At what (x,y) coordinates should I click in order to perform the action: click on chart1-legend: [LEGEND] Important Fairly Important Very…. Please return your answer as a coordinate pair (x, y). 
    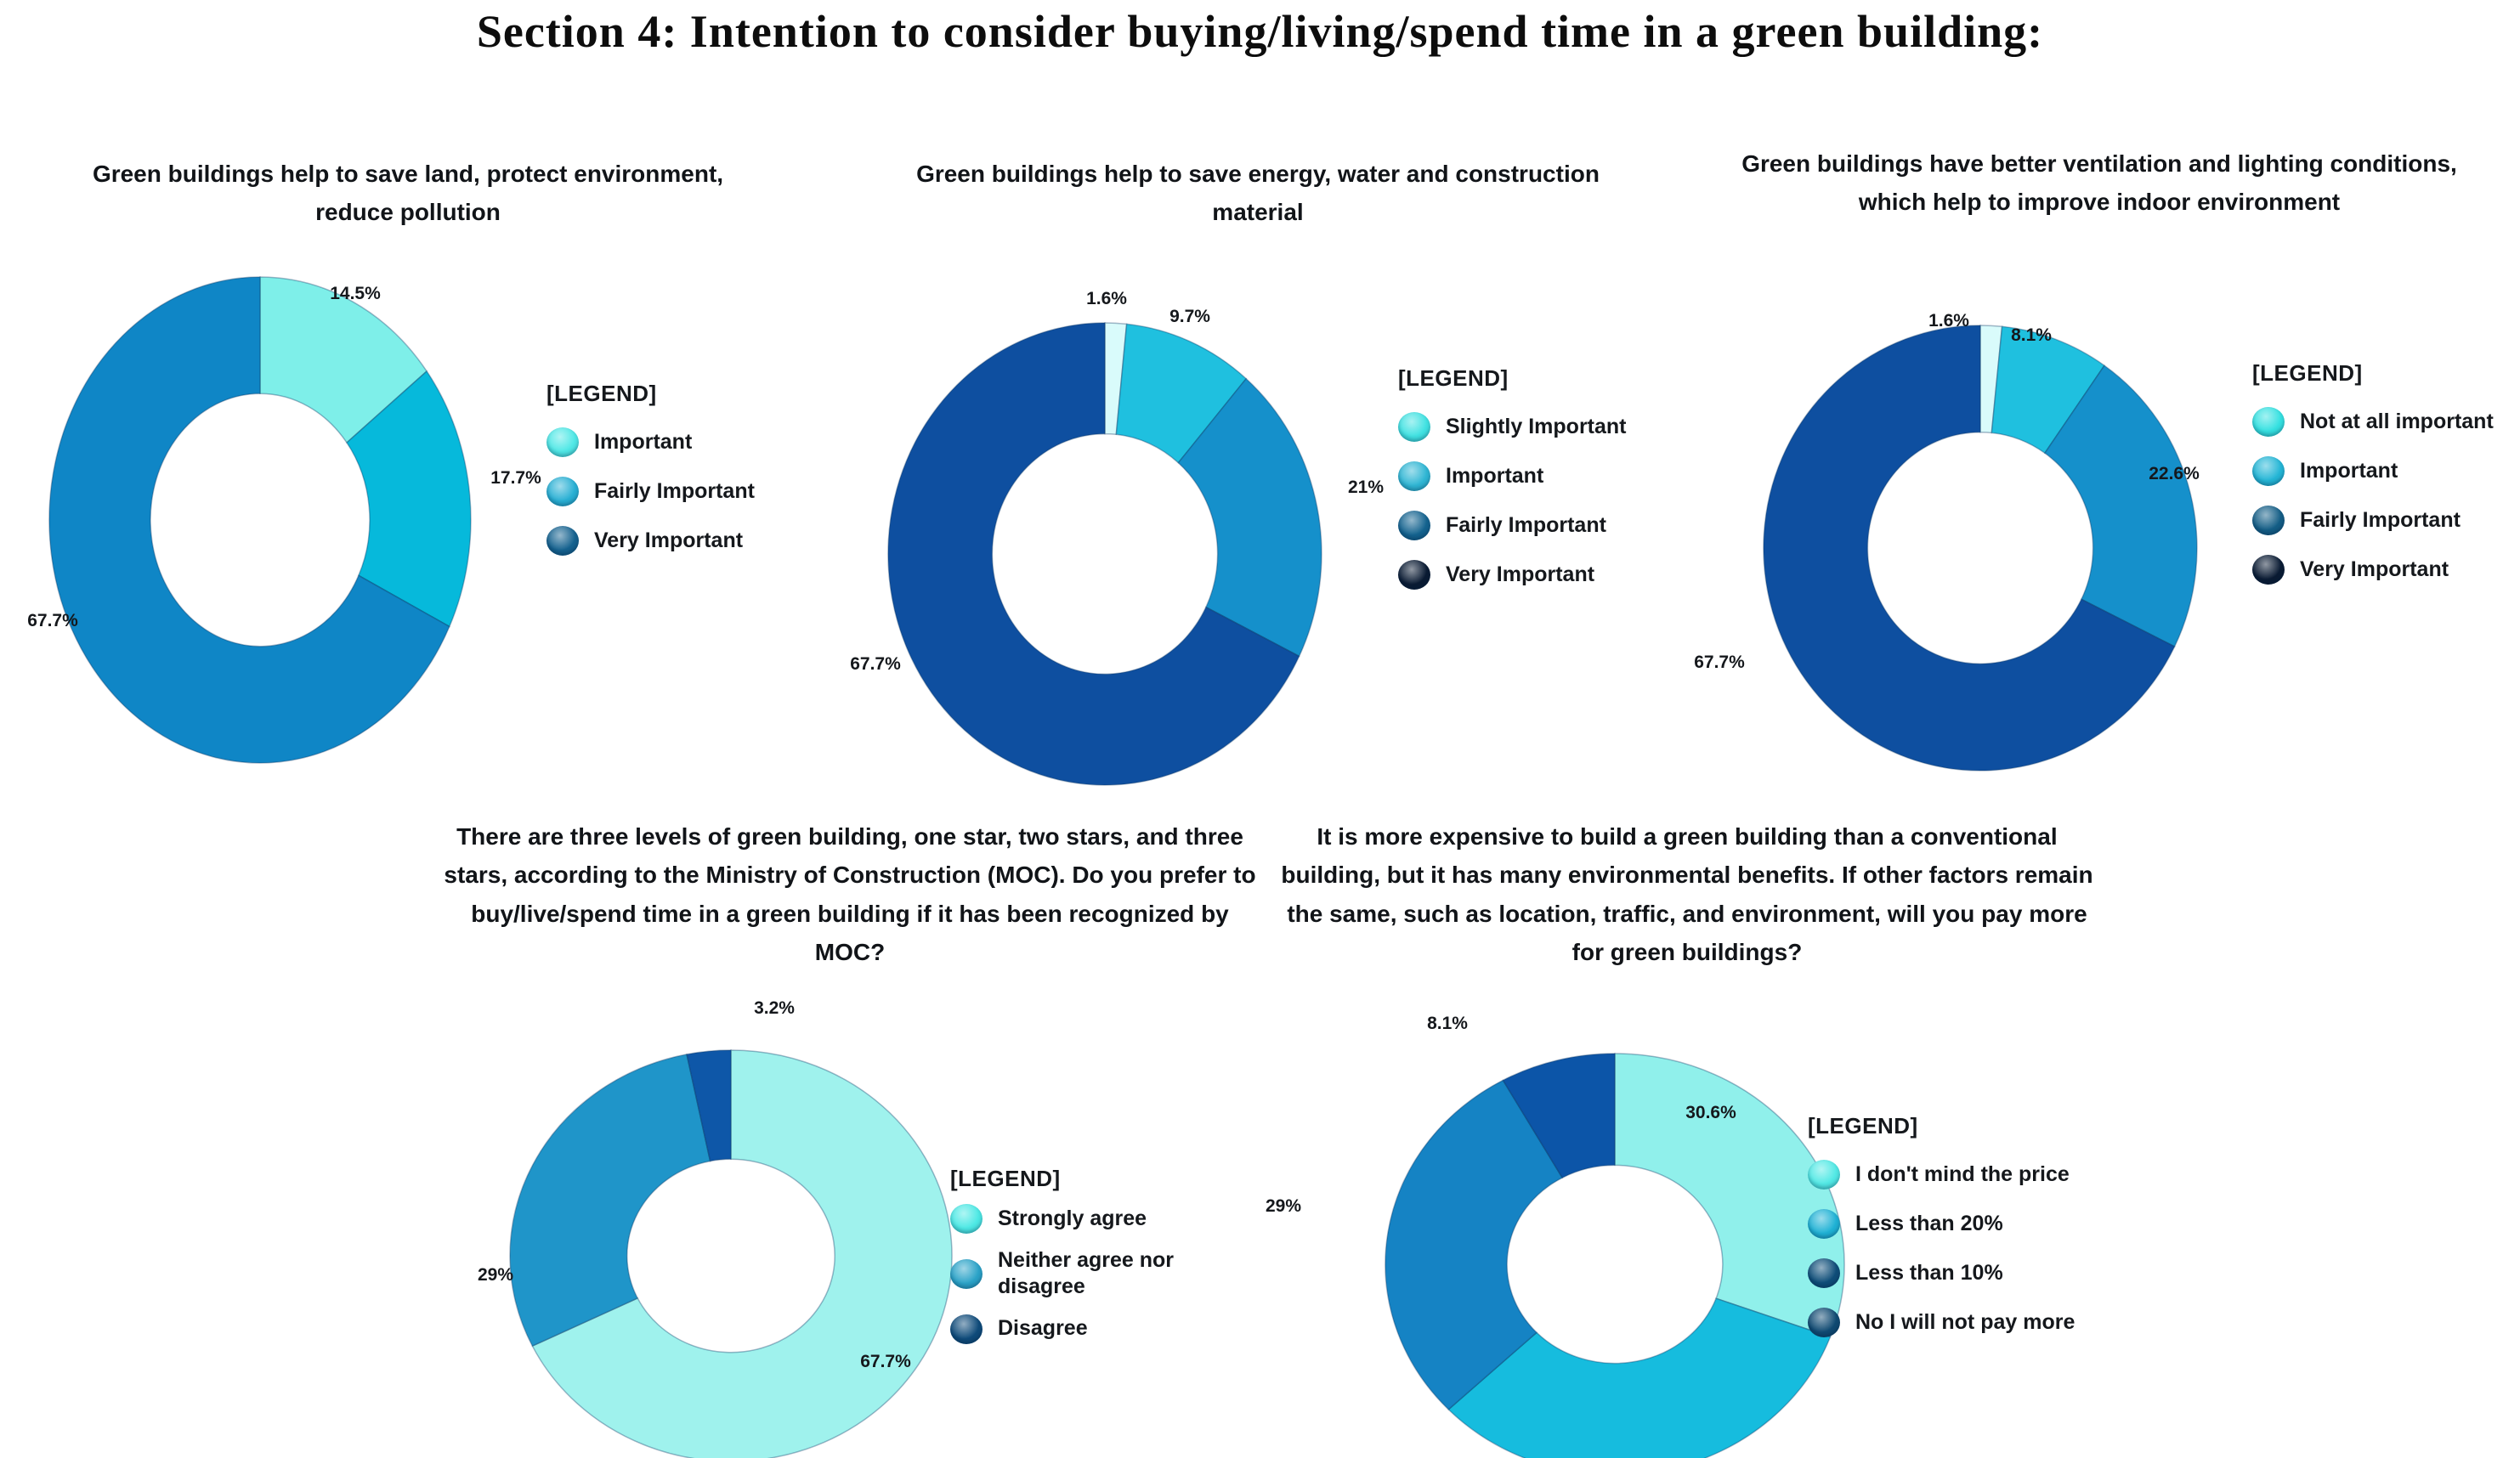
    Looking at the image, I should click on (650, 478).